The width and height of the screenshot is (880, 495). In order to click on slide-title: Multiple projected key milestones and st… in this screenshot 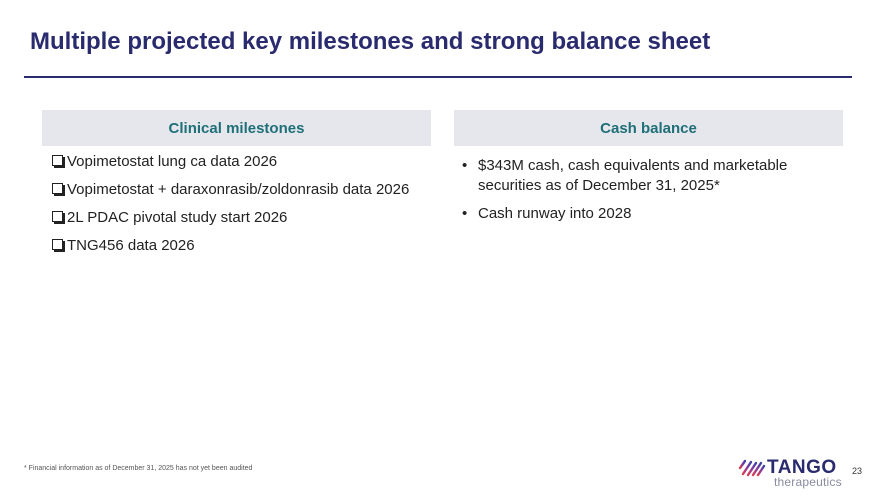, I will do `click(370, 41)`.